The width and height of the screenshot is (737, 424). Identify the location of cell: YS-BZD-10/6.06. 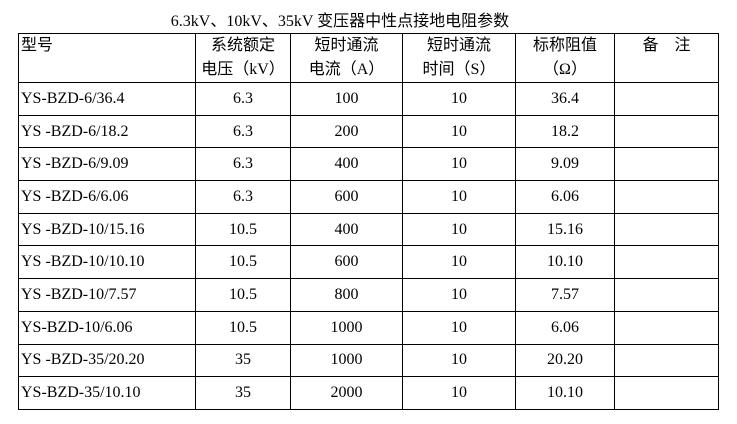
(107, 327).